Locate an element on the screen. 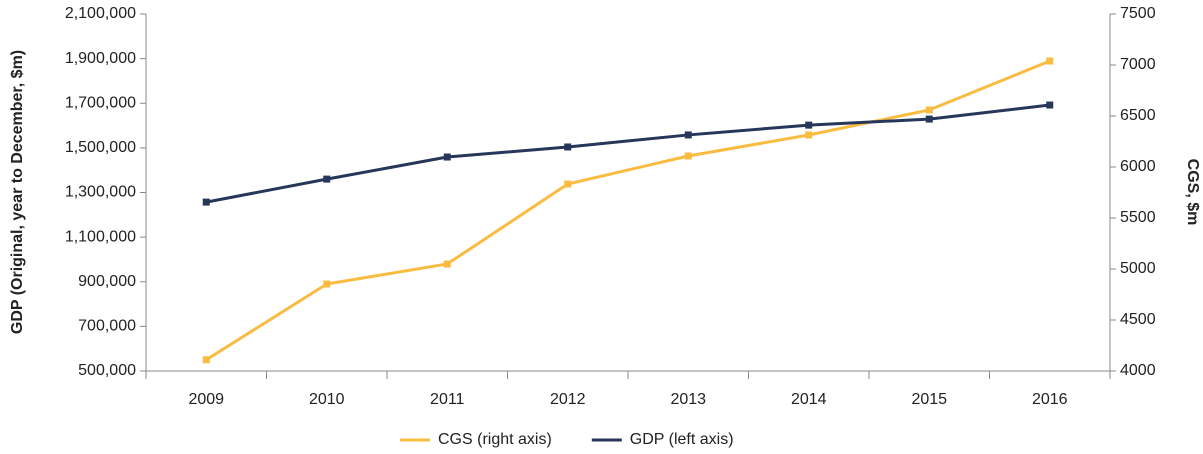  x-tick-label: 2009 is located at coordinates (206, 399).